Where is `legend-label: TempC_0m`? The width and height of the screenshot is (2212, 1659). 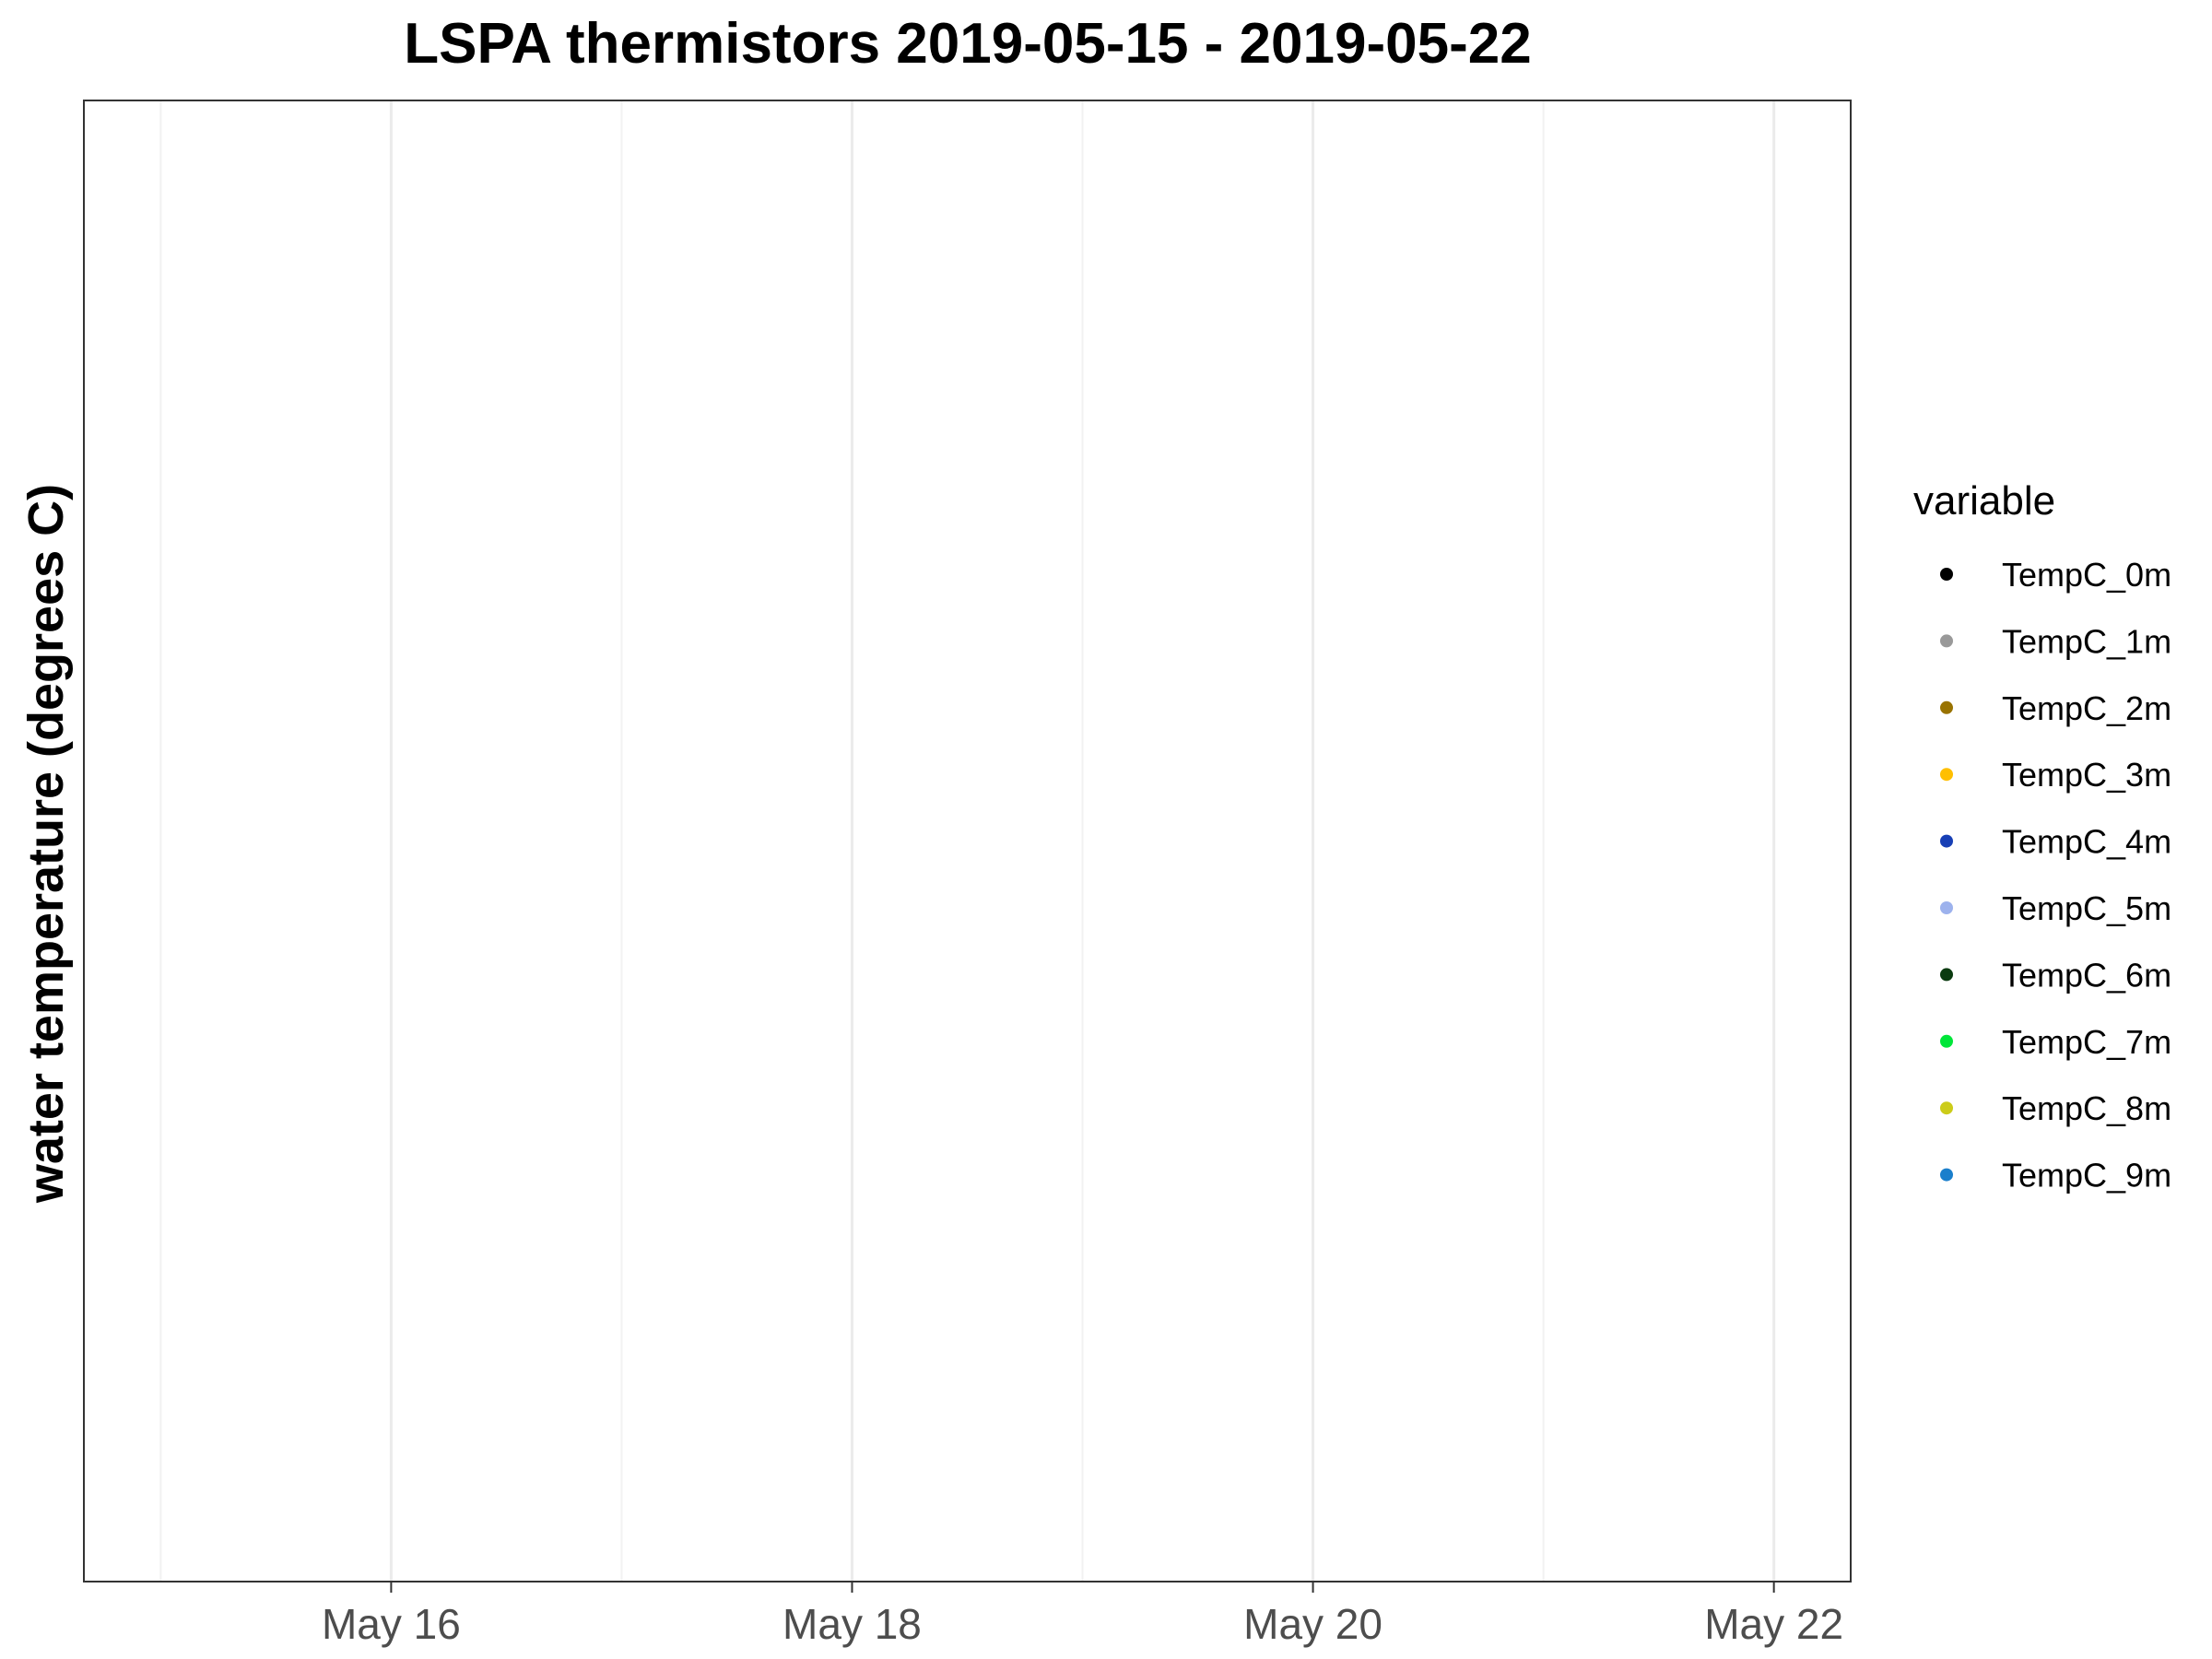
legend-label: TempC_0m is located at coordinates (2086, 575).